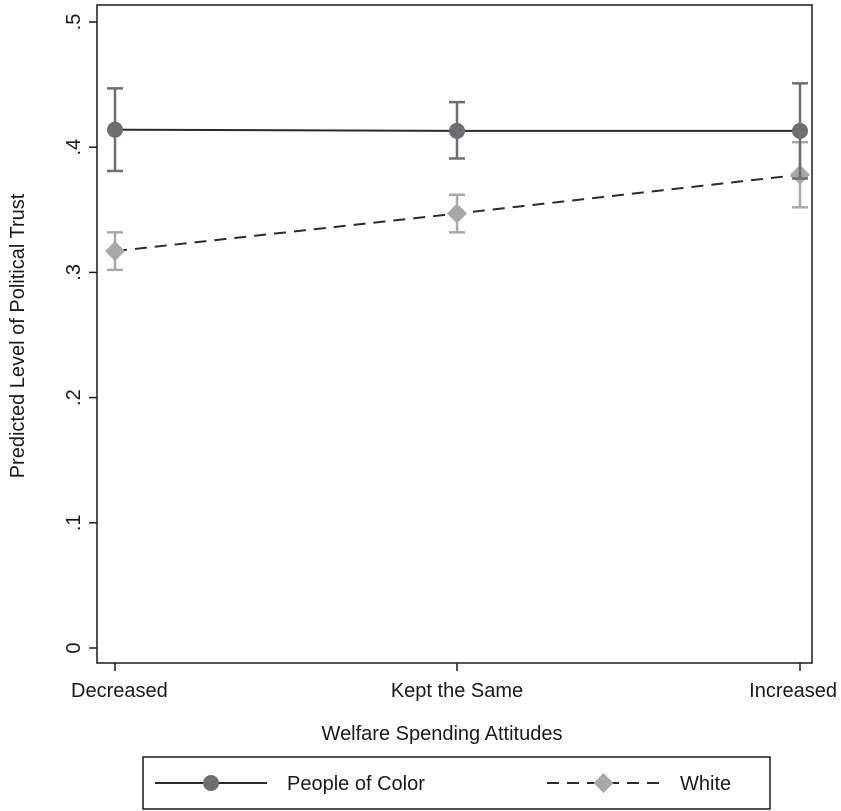 Image resolution: width=841 pixels, height=811 pixels. What do you see at coordinates (119, 691) in the screenshot?
I see `x-tick-label: Decreased` at bounding box center [119, 691].